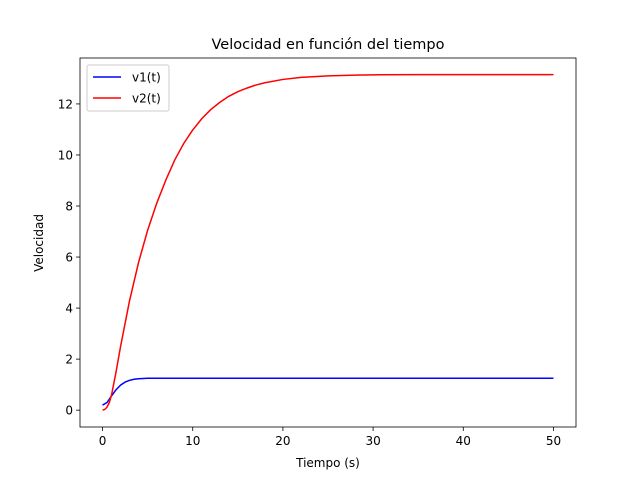  I want to click on x-tick-label: 0, so click(103, 441).